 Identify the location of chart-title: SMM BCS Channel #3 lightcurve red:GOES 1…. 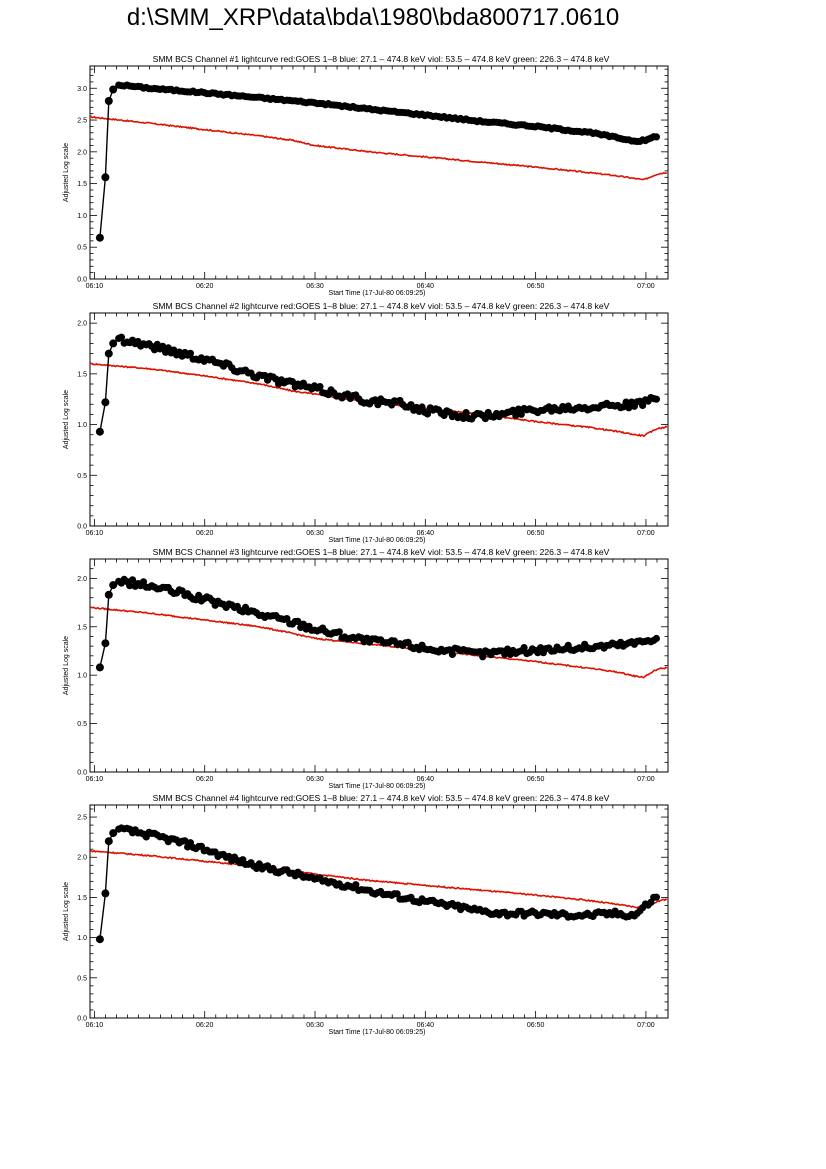
(381, 552).